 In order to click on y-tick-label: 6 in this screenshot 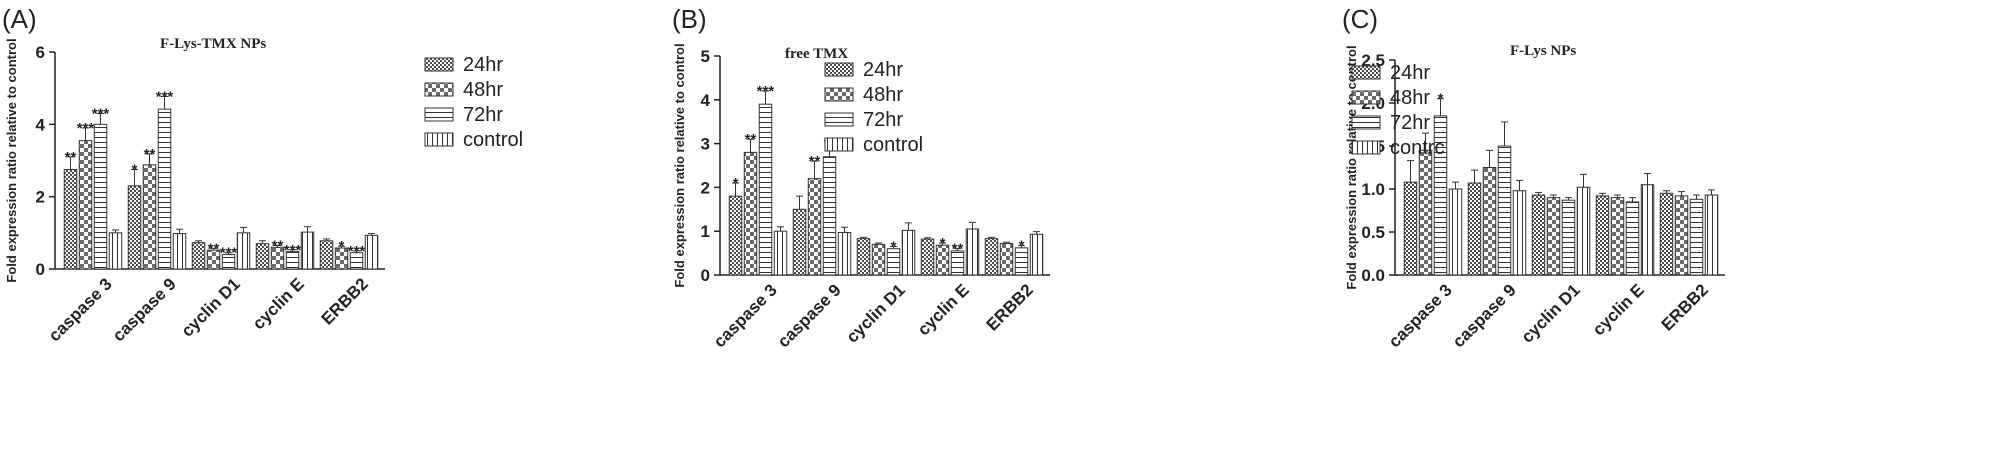, I will do `click(40, 52)`.